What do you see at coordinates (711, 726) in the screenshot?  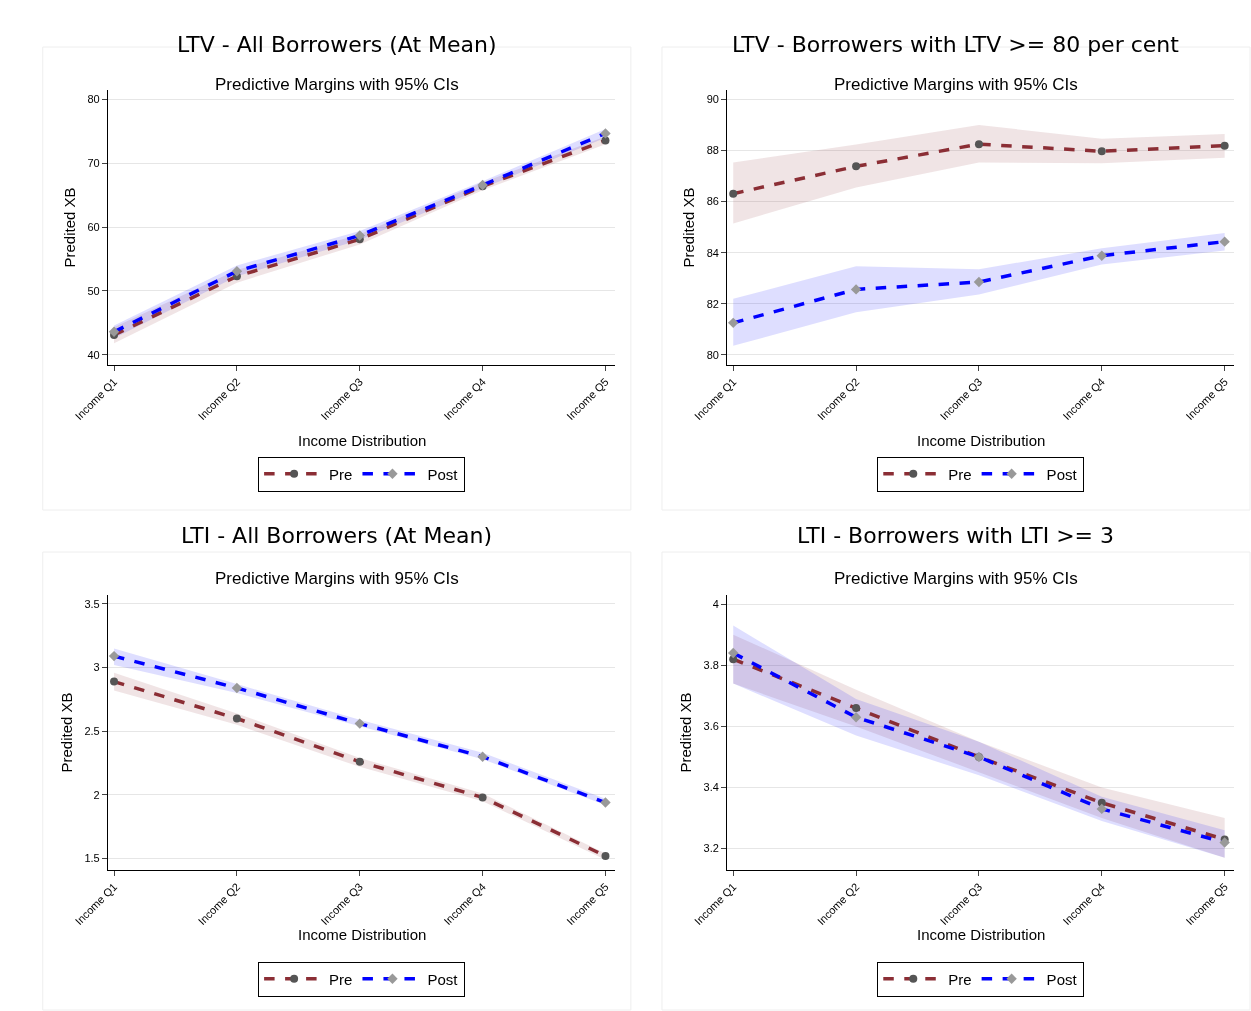 I see `y-tick-label: 3.6` at bounding box center [711, 726].